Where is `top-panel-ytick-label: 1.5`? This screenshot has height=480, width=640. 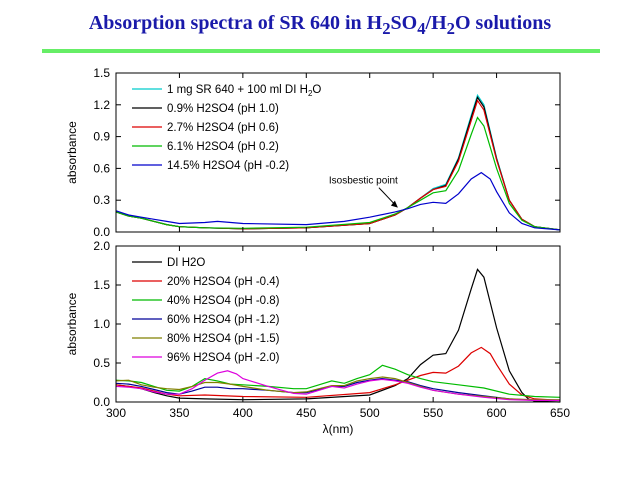 top-panel-ytick-label: 1.5 is located at coordinates (101, 73).